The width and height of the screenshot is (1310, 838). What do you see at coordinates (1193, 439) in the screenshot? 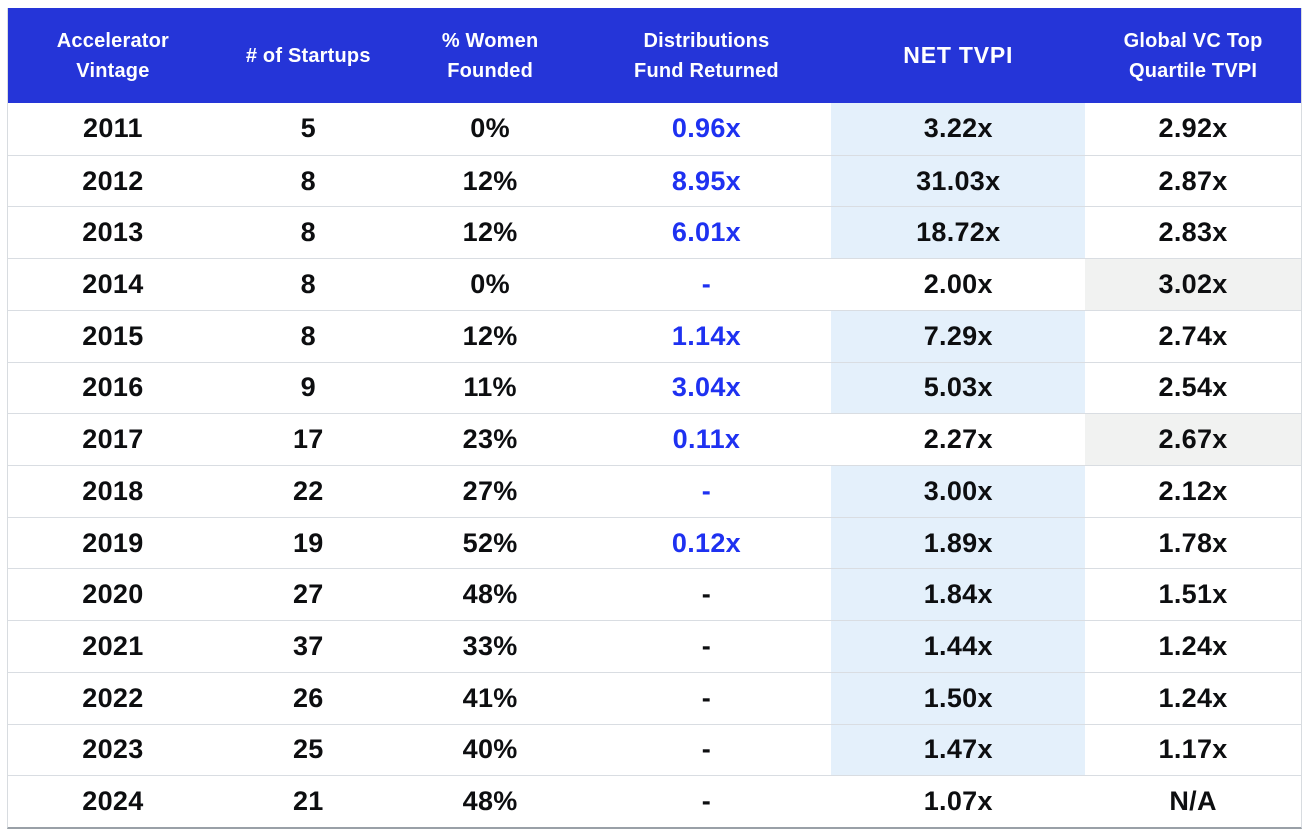
I see `global-tvpi-cell: 2.67x` at bounding box center [1193, 439].